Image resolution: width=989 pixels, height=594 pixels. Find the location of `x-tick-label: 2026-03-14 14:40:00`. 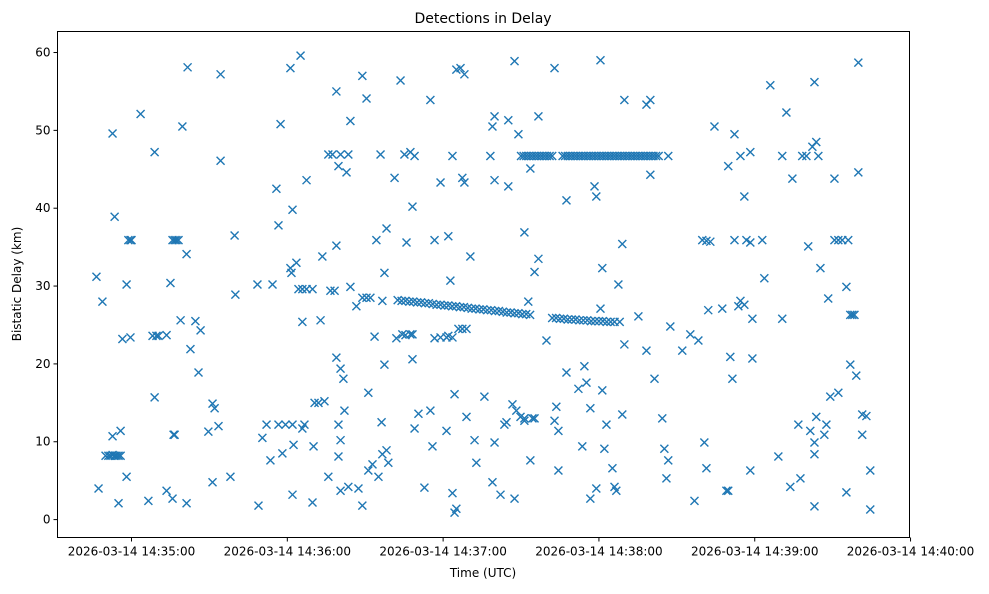

x-tick-label: 2026-03-14 14:40:00 is located at coordinates (910, 552).